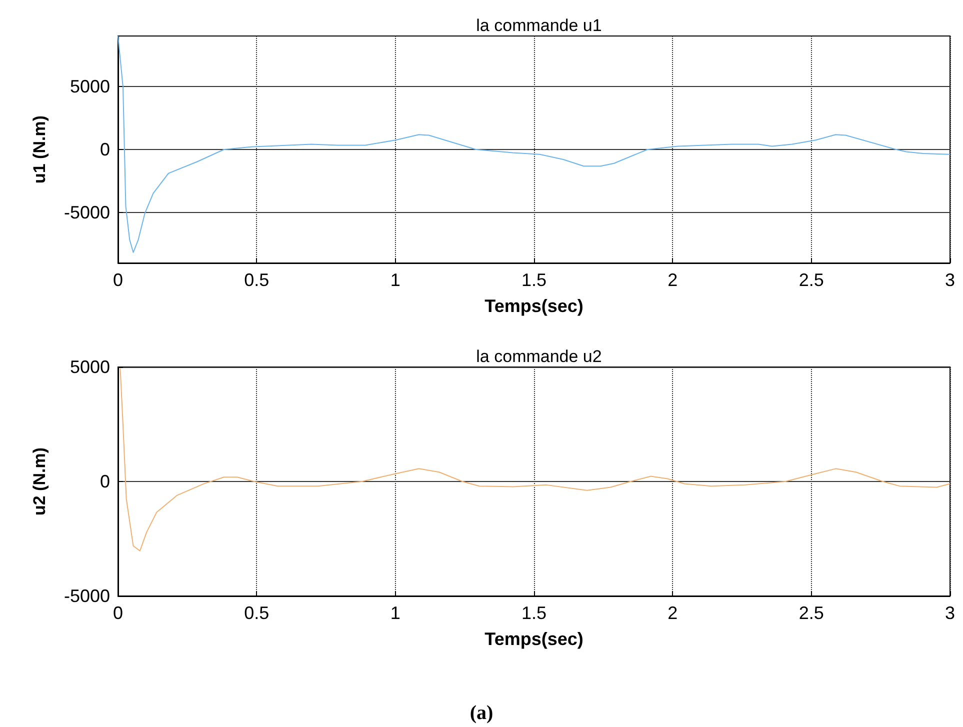  What do you see at coordinates (482, 713) in the screenshot?
I see `text: (a)` at bounding box center [482, 713].